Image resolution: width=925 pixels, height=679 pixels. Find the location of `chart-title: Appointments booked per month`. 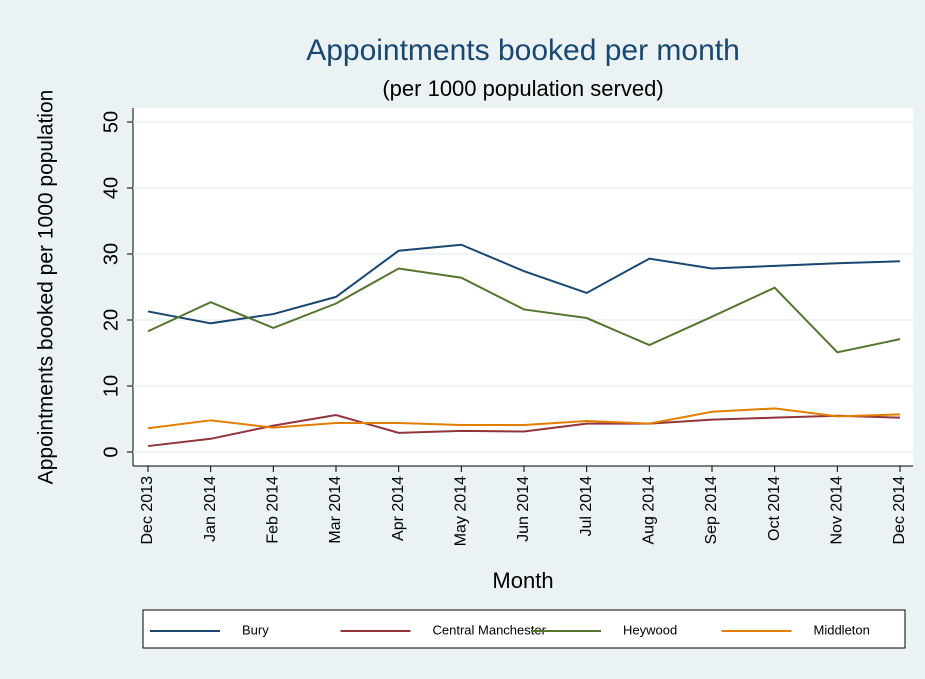

chart-title: Appointments booked per month is located at coordinates (523, 50).